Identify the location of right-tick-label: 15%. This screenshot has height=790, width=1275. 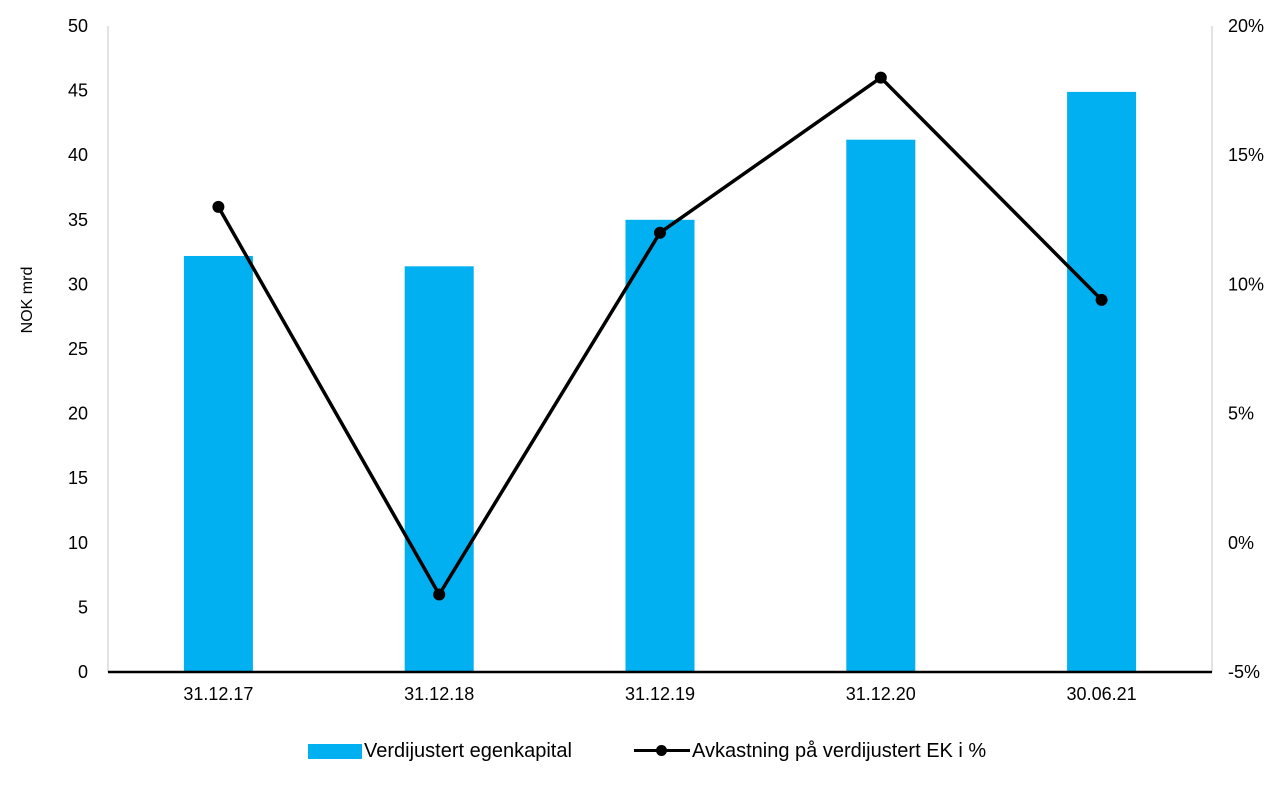
(1246, 155).